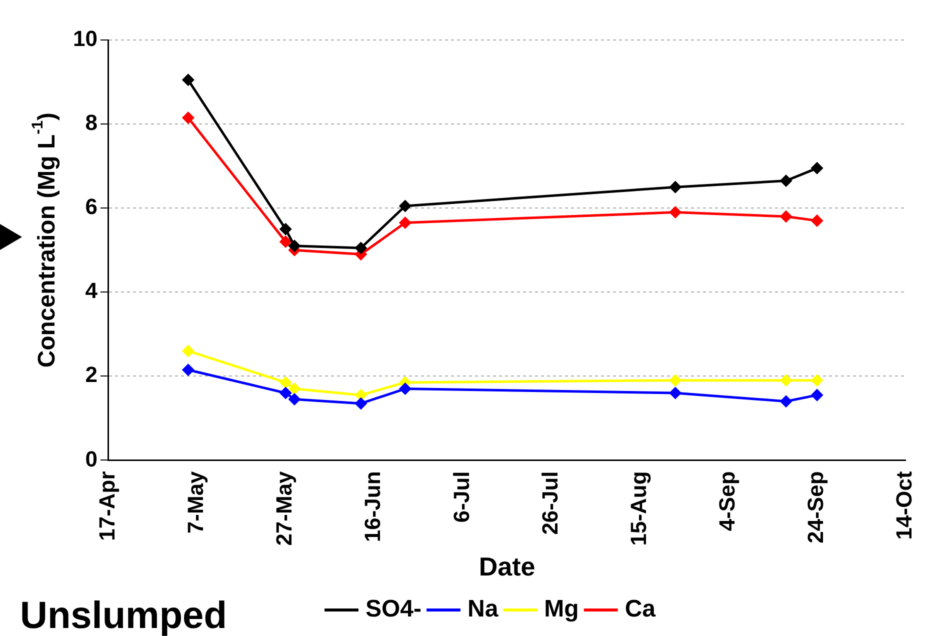 The image size is (935, 636). What do you see at coordinates (195, 502) in the screenshot?
I see `x-tick-label: 7-May` at bounding box center [195, 502].